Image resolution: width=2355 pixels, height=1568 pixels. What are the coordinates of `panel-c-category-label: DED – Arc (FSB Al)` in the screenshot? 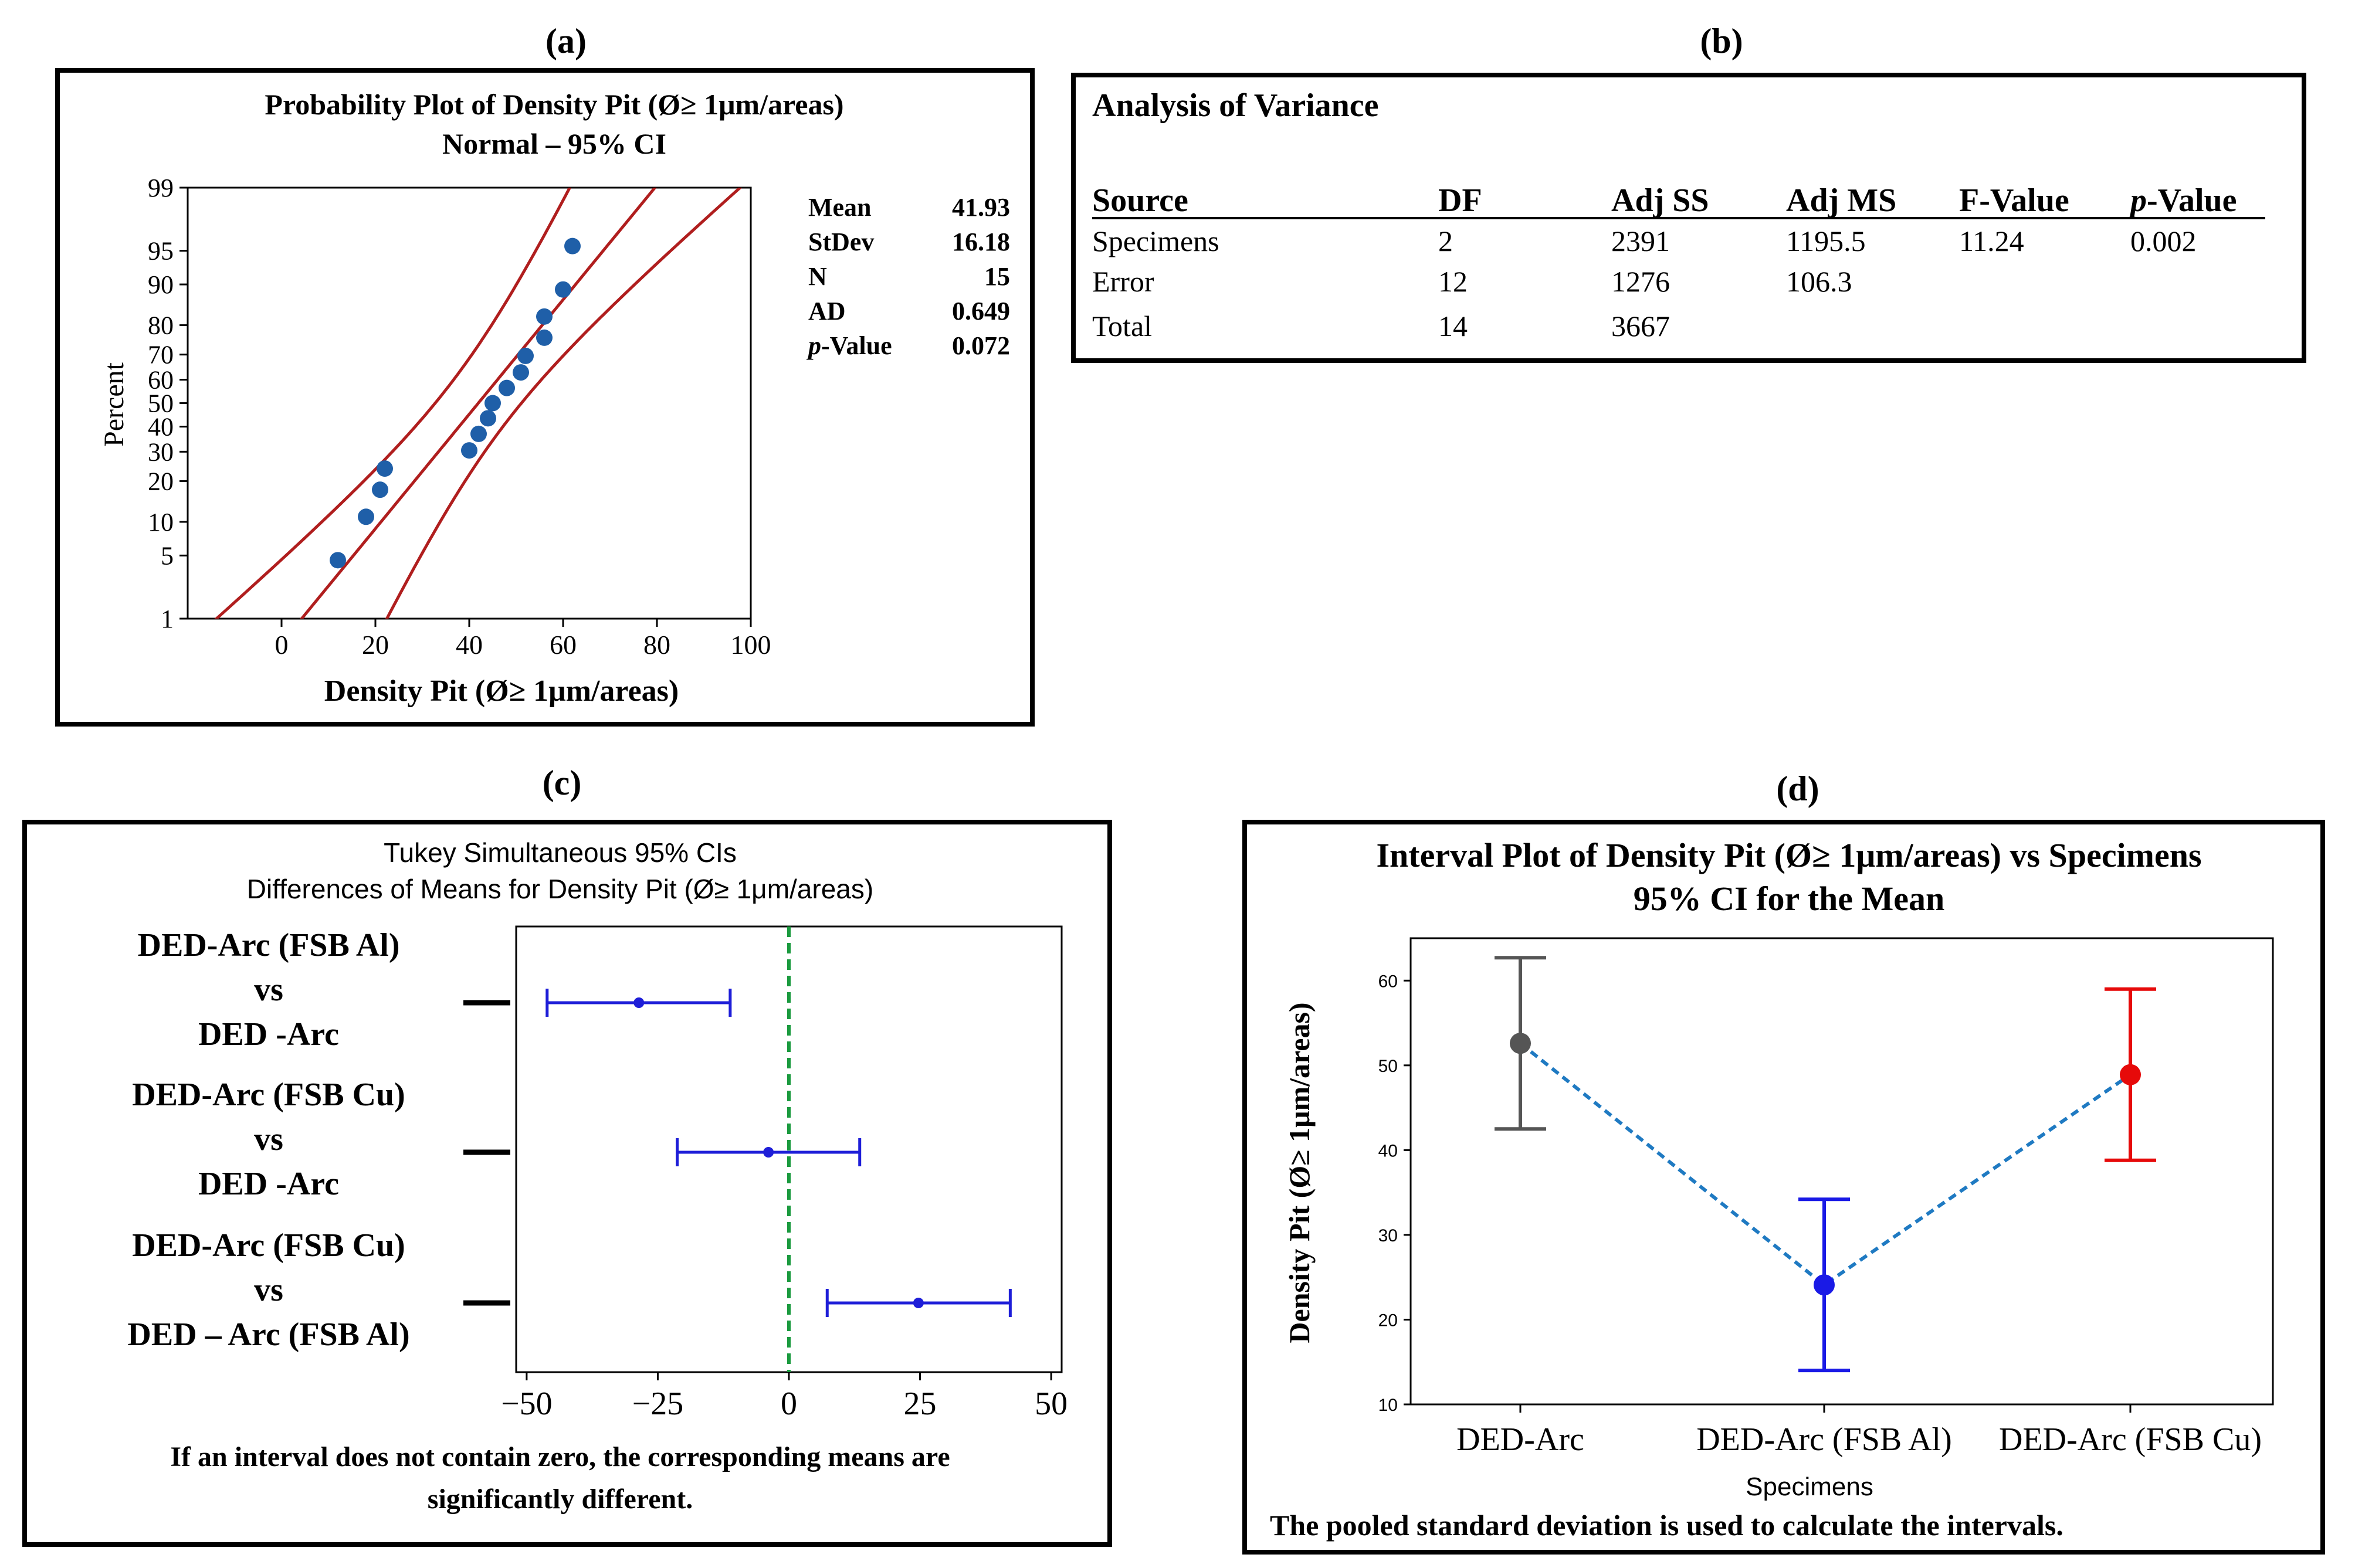 It's located at (268, 1334).